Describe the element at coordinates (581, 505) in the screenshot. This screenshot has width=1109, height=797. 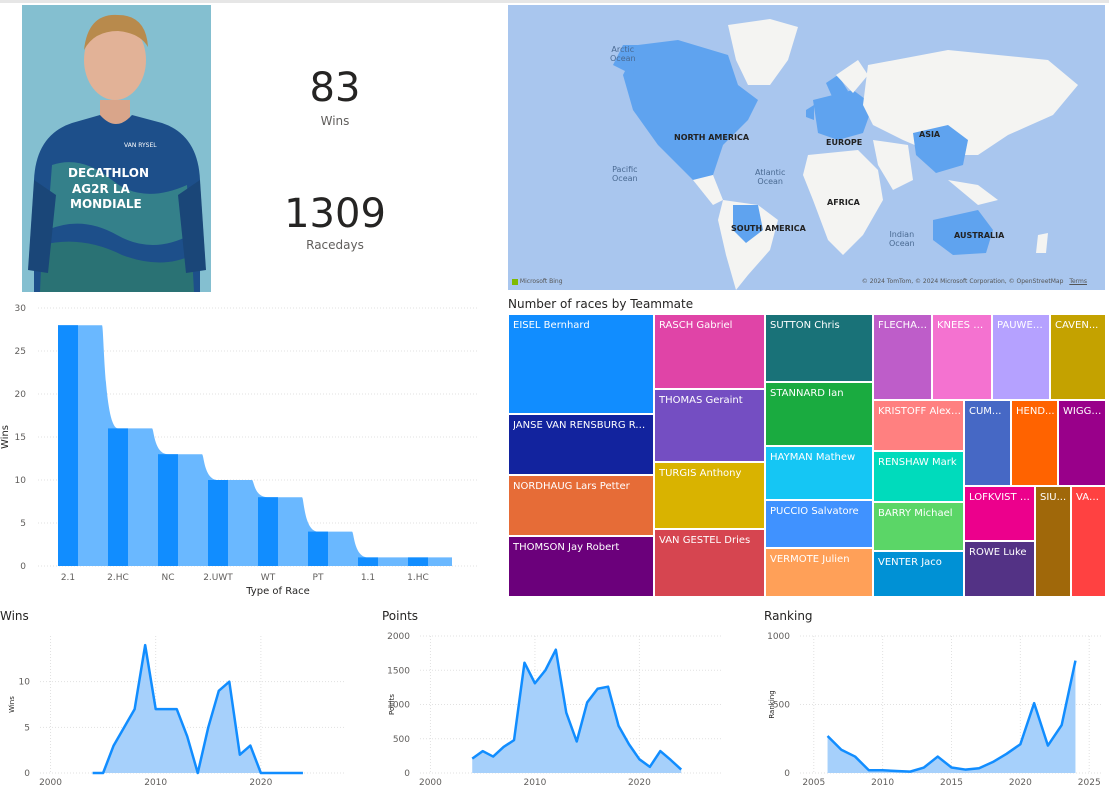
I see `treemap-cell: NORDHAUG Lars Petter` at that location.